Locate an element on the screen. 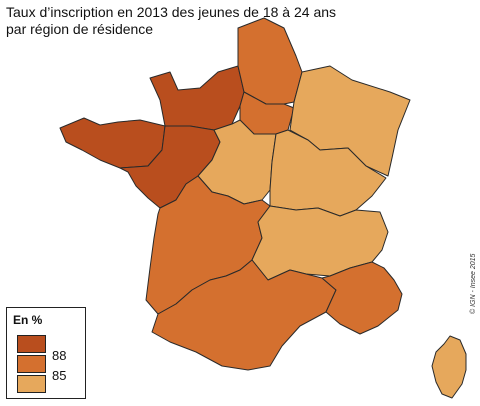  region-bretagne is located at coordinates (112, 143).